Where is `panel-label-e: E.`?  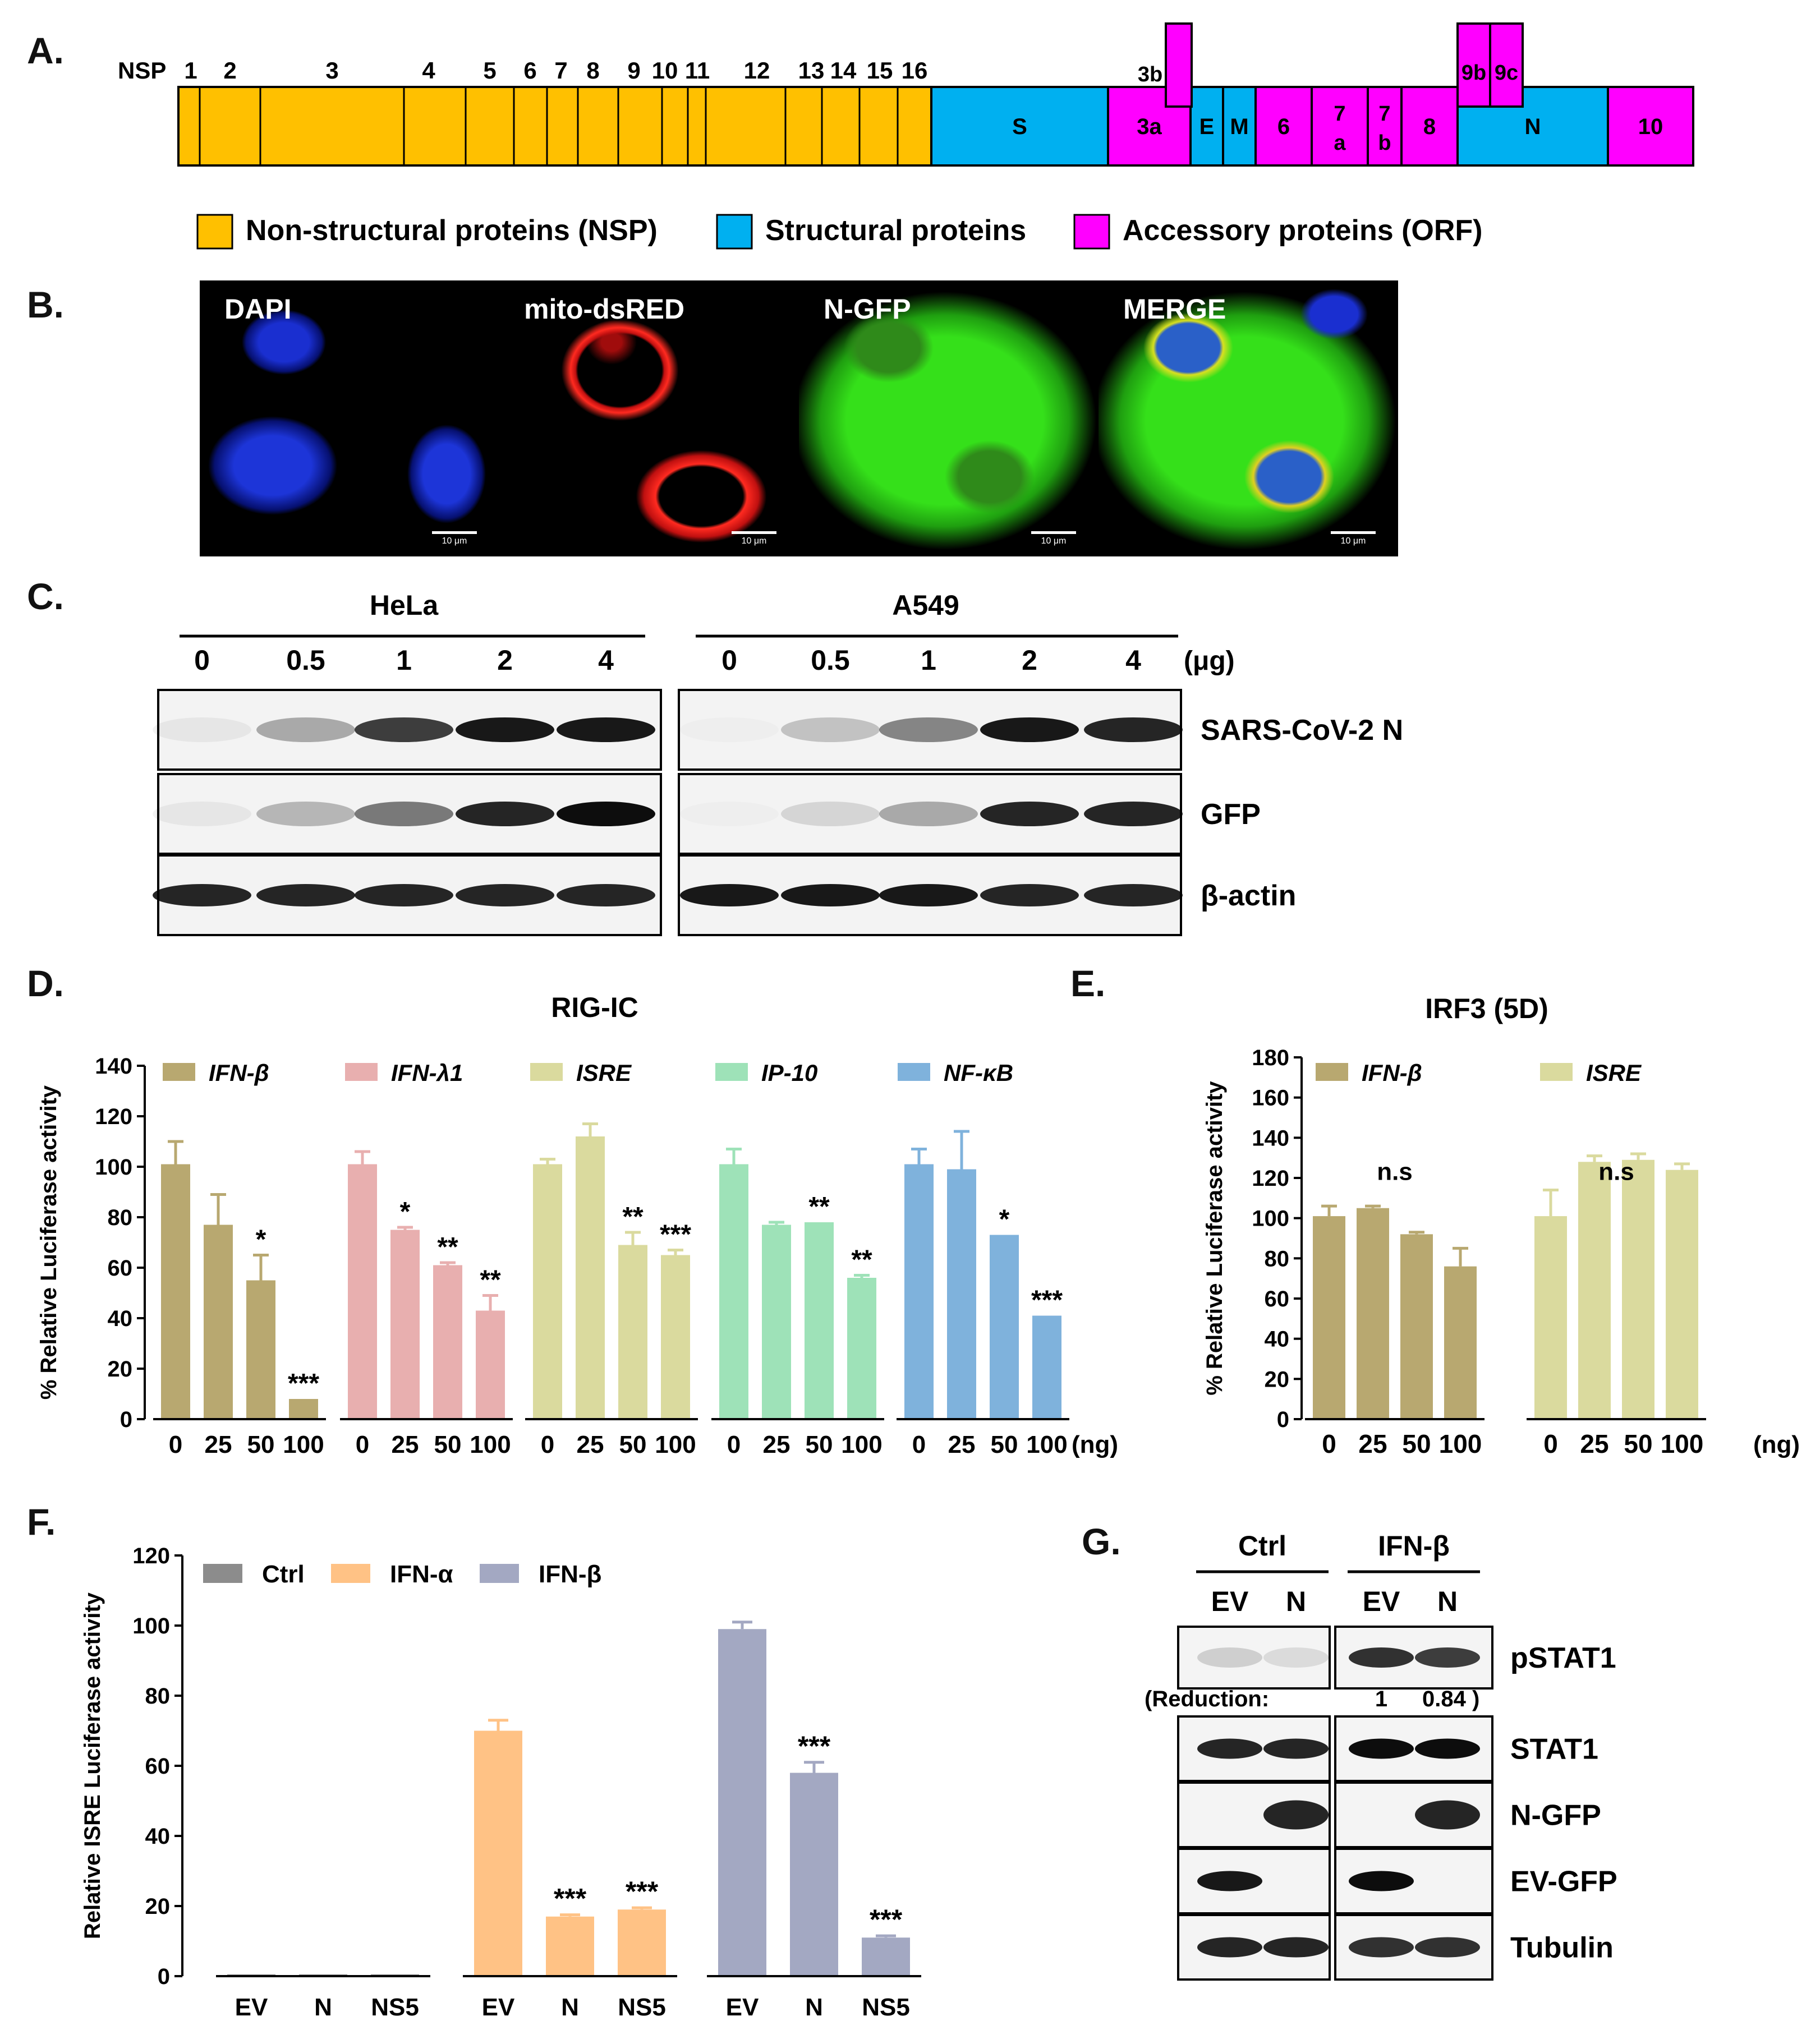
panel-label-e: E. is located at coordinates (1088, 983).